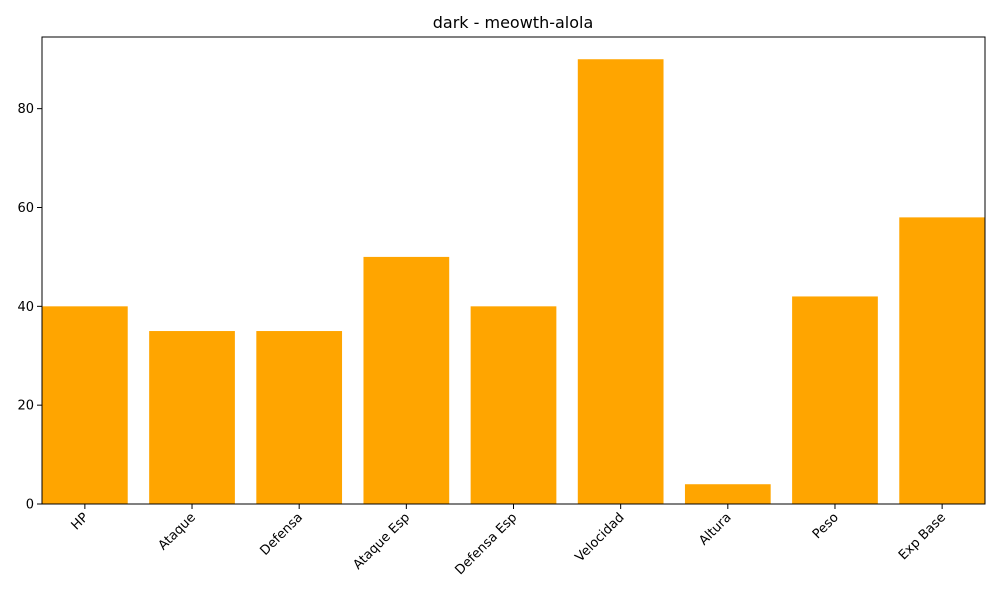 Image resolution: width=1000 pixels, height=600 pixels. I want to click on y-tick-label: 80, so click(25, 109).